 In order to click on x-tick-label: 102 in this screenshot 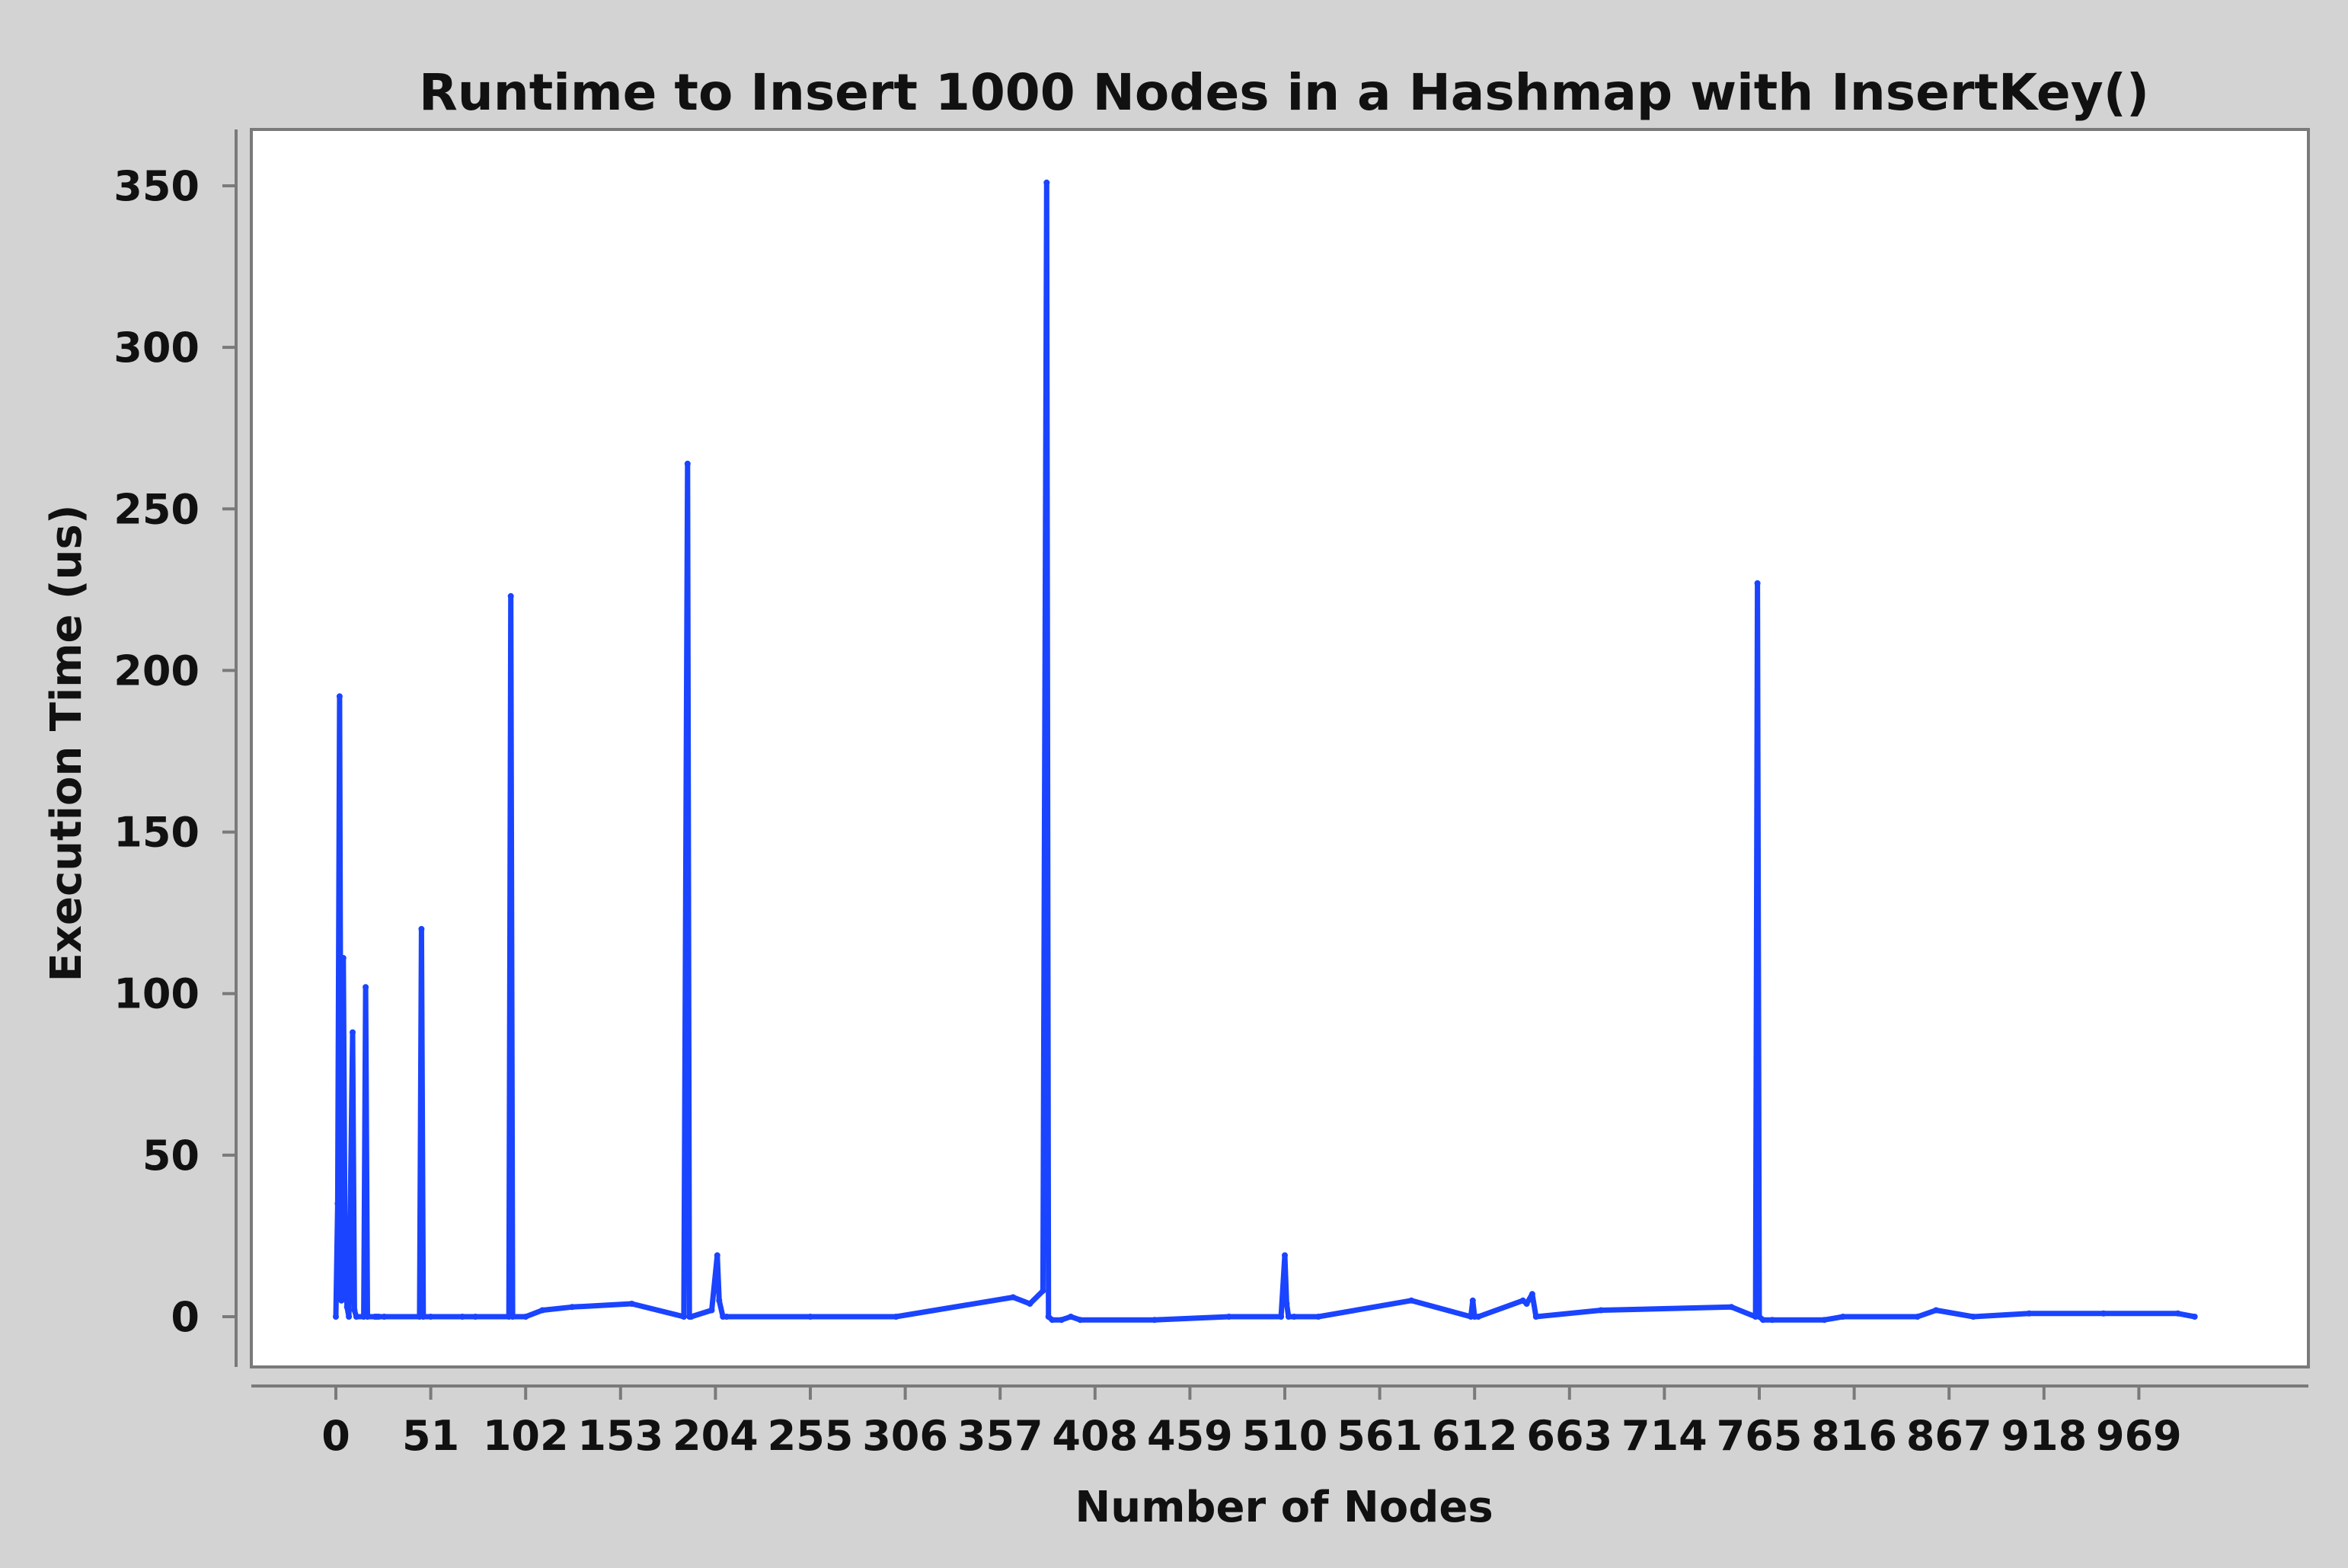, I will do `click(526, 1436)`.